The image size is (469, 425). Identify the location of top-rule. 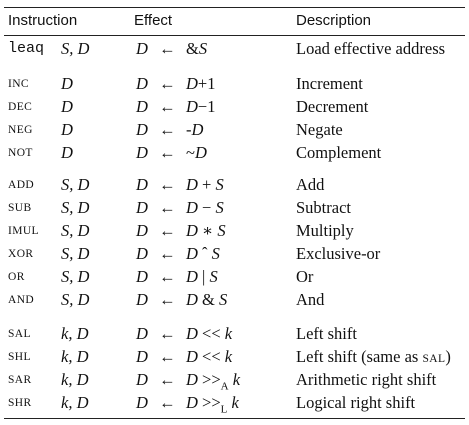
(234, 7).